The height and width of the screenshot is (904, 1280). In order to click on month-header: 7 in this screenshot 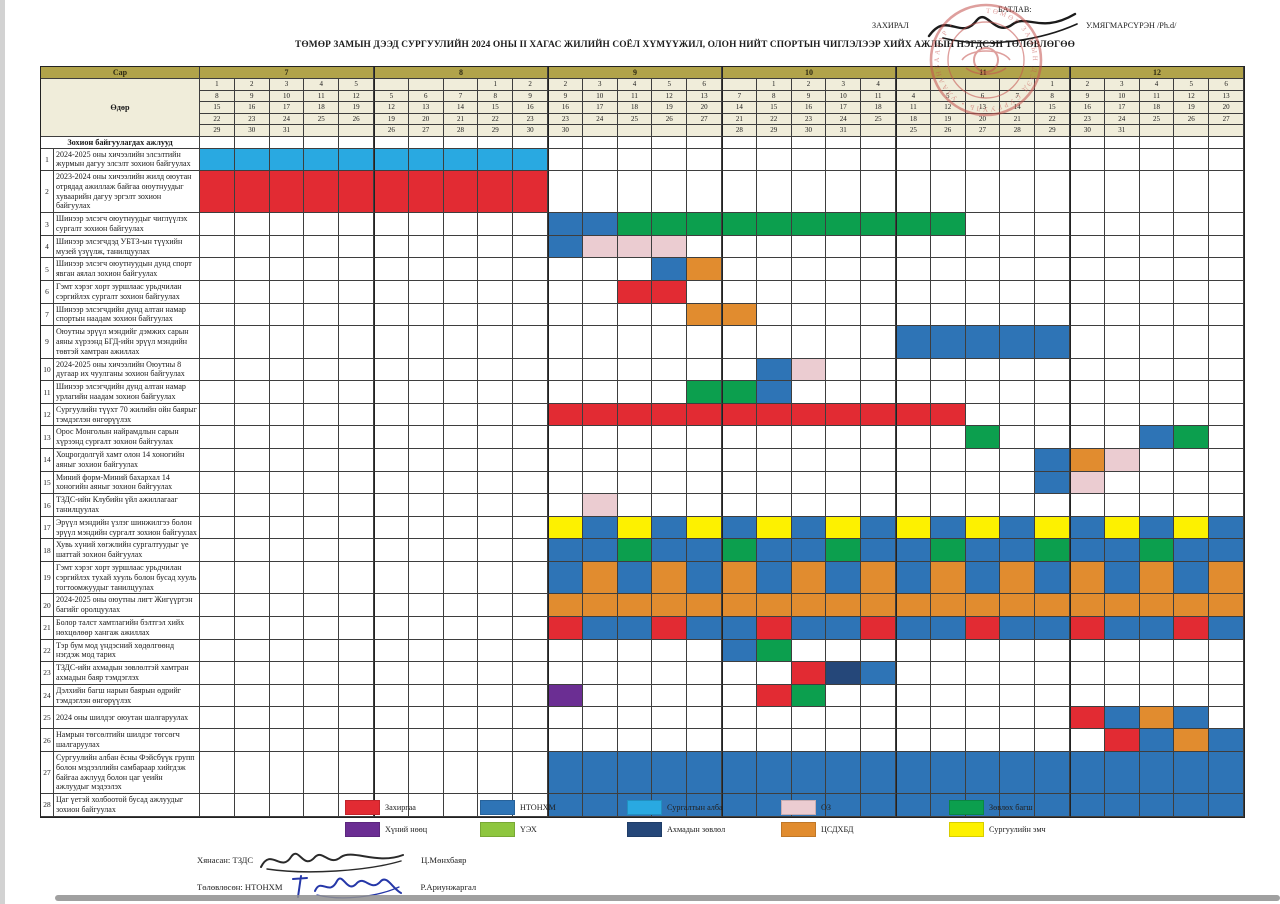, I will do `click(287, 73)`.